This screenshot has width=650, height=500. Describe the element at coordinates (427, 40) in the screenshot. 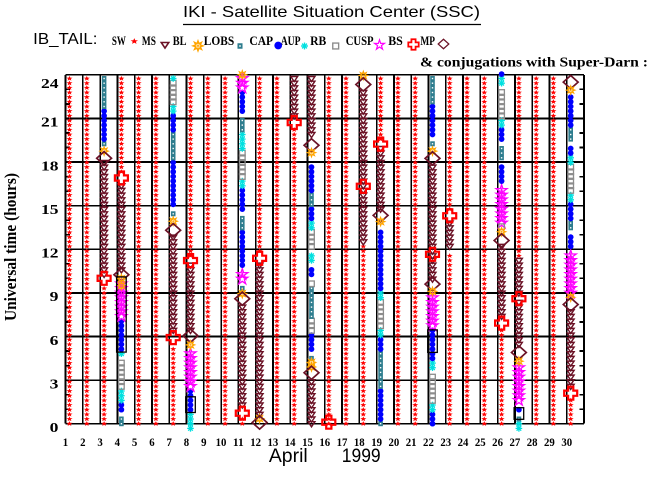

I see `svg-text: MP` at that location.